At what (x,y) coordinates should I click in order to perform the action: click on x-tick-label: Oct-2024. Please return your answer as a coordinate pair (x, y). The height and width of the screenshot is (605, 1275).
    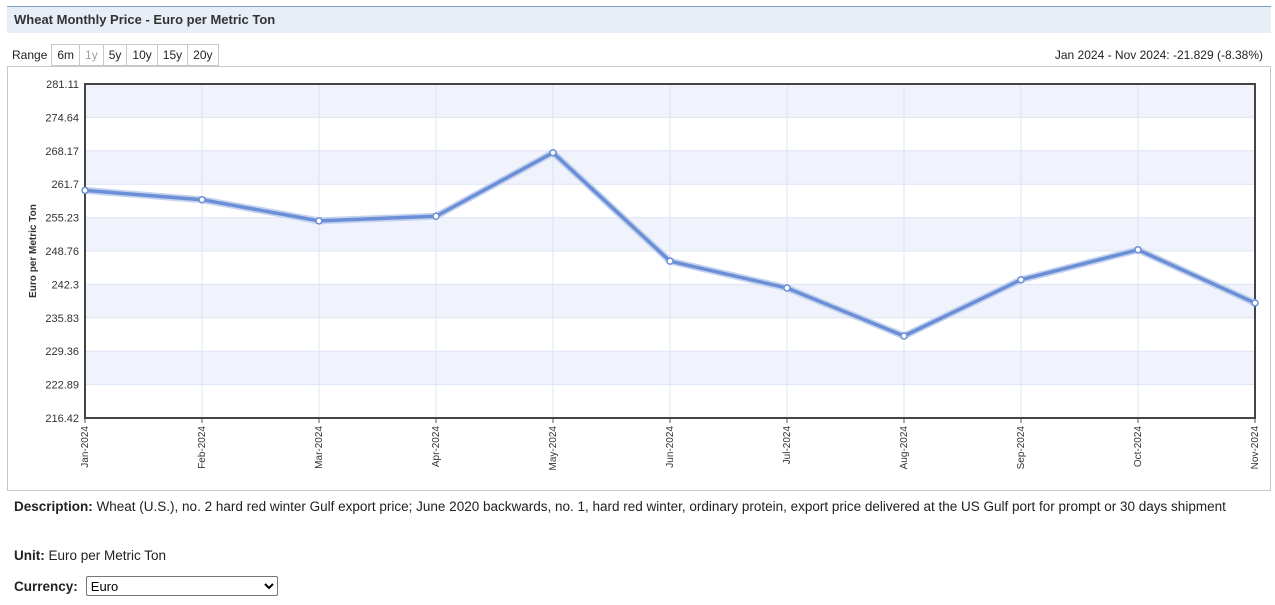
    Looking at the image, I should click on (1138, 447).